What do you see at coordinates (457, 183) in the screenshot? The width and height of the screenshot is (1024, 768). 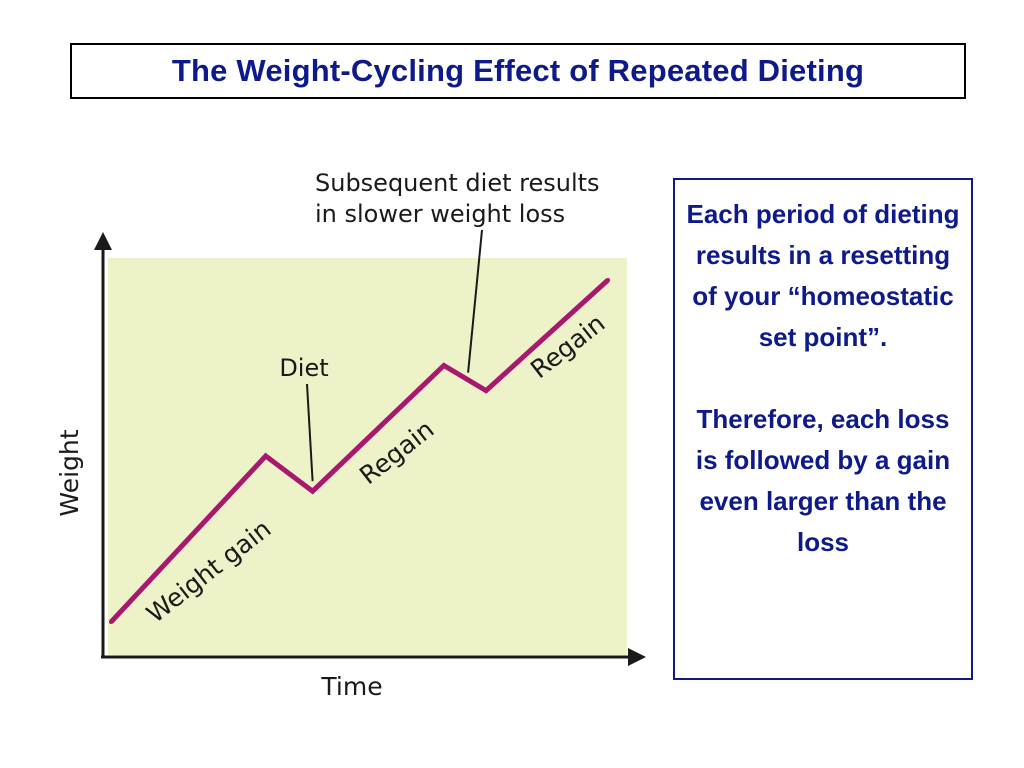 I see `annotation-subsequent-line-1: Subsequent diet results` at bounding box center [457, 183].